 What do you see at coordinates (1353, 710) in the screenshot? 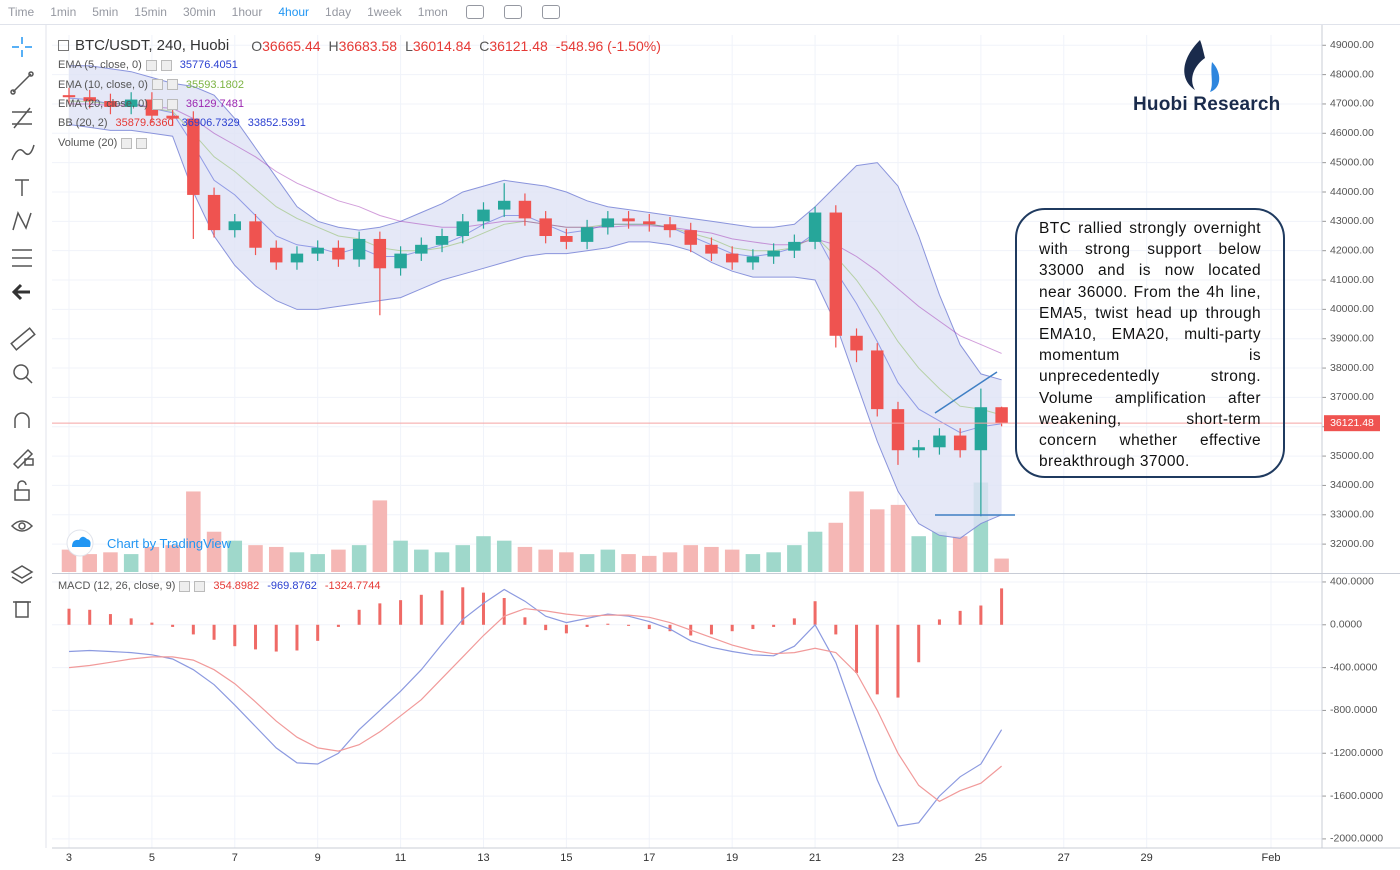
I see `y-tick-label: -800.0000` at bounding box center [1353, 710].